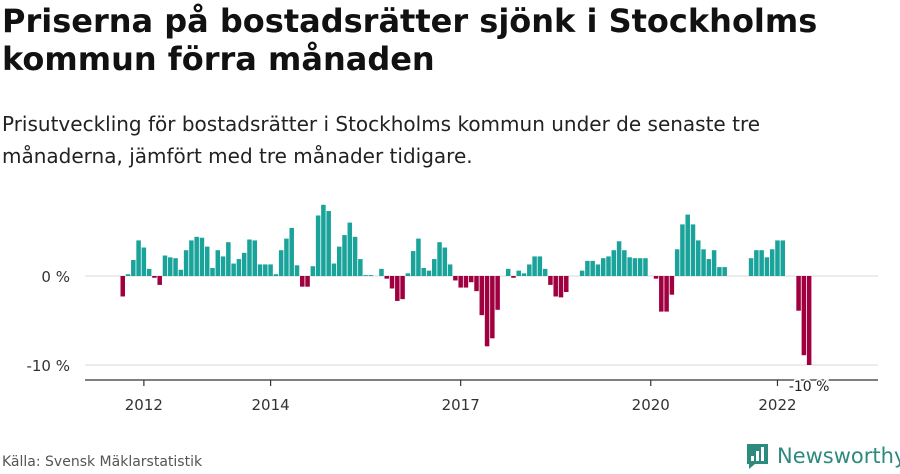  Describe the element at coordinates (461, 405) in the screenshot. I see `x-tick-label: 2017` at that location.